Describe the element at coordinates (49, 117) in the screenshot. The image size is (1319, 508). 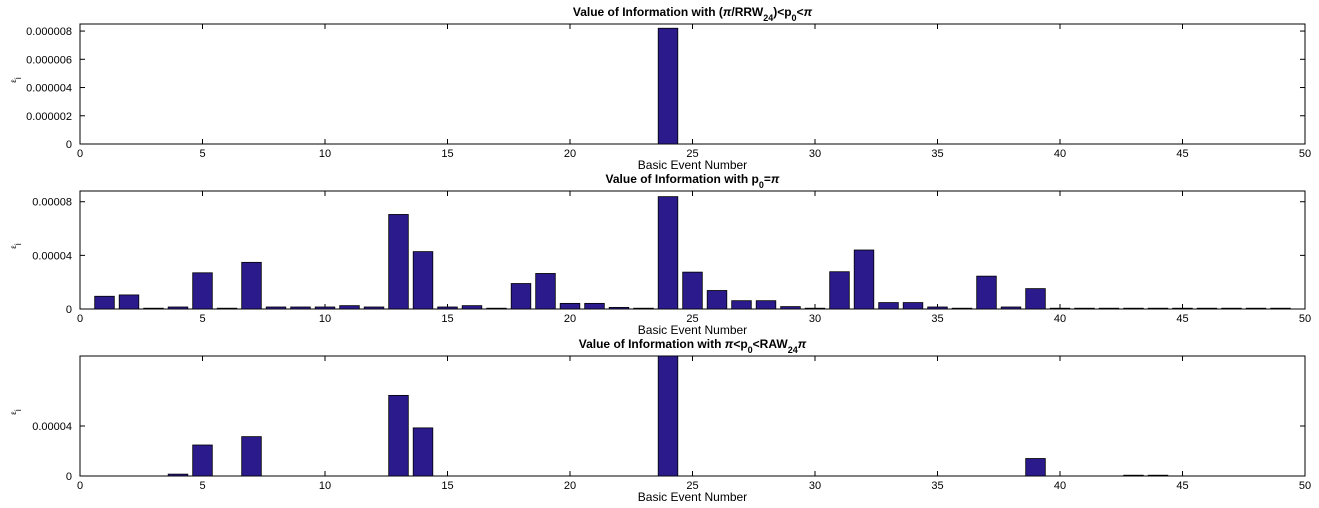
I see `y-tick-label: 0.000002` at that location.